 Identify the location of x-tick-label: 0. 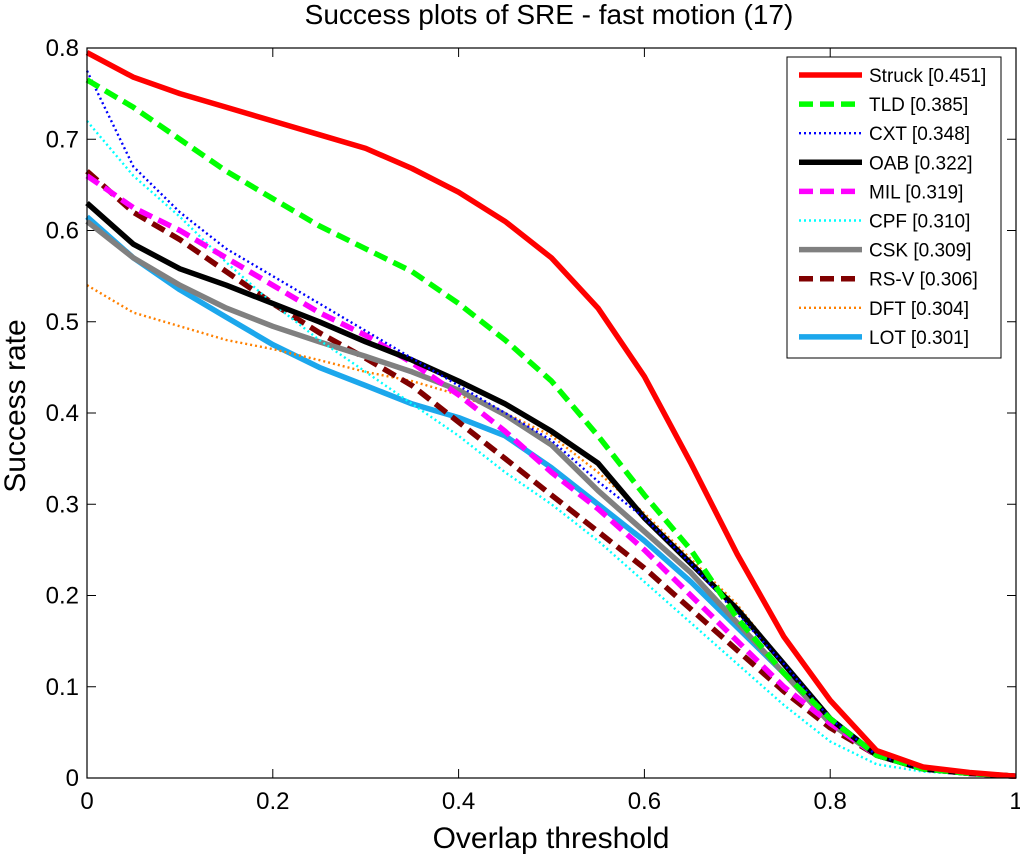
(86, 801).